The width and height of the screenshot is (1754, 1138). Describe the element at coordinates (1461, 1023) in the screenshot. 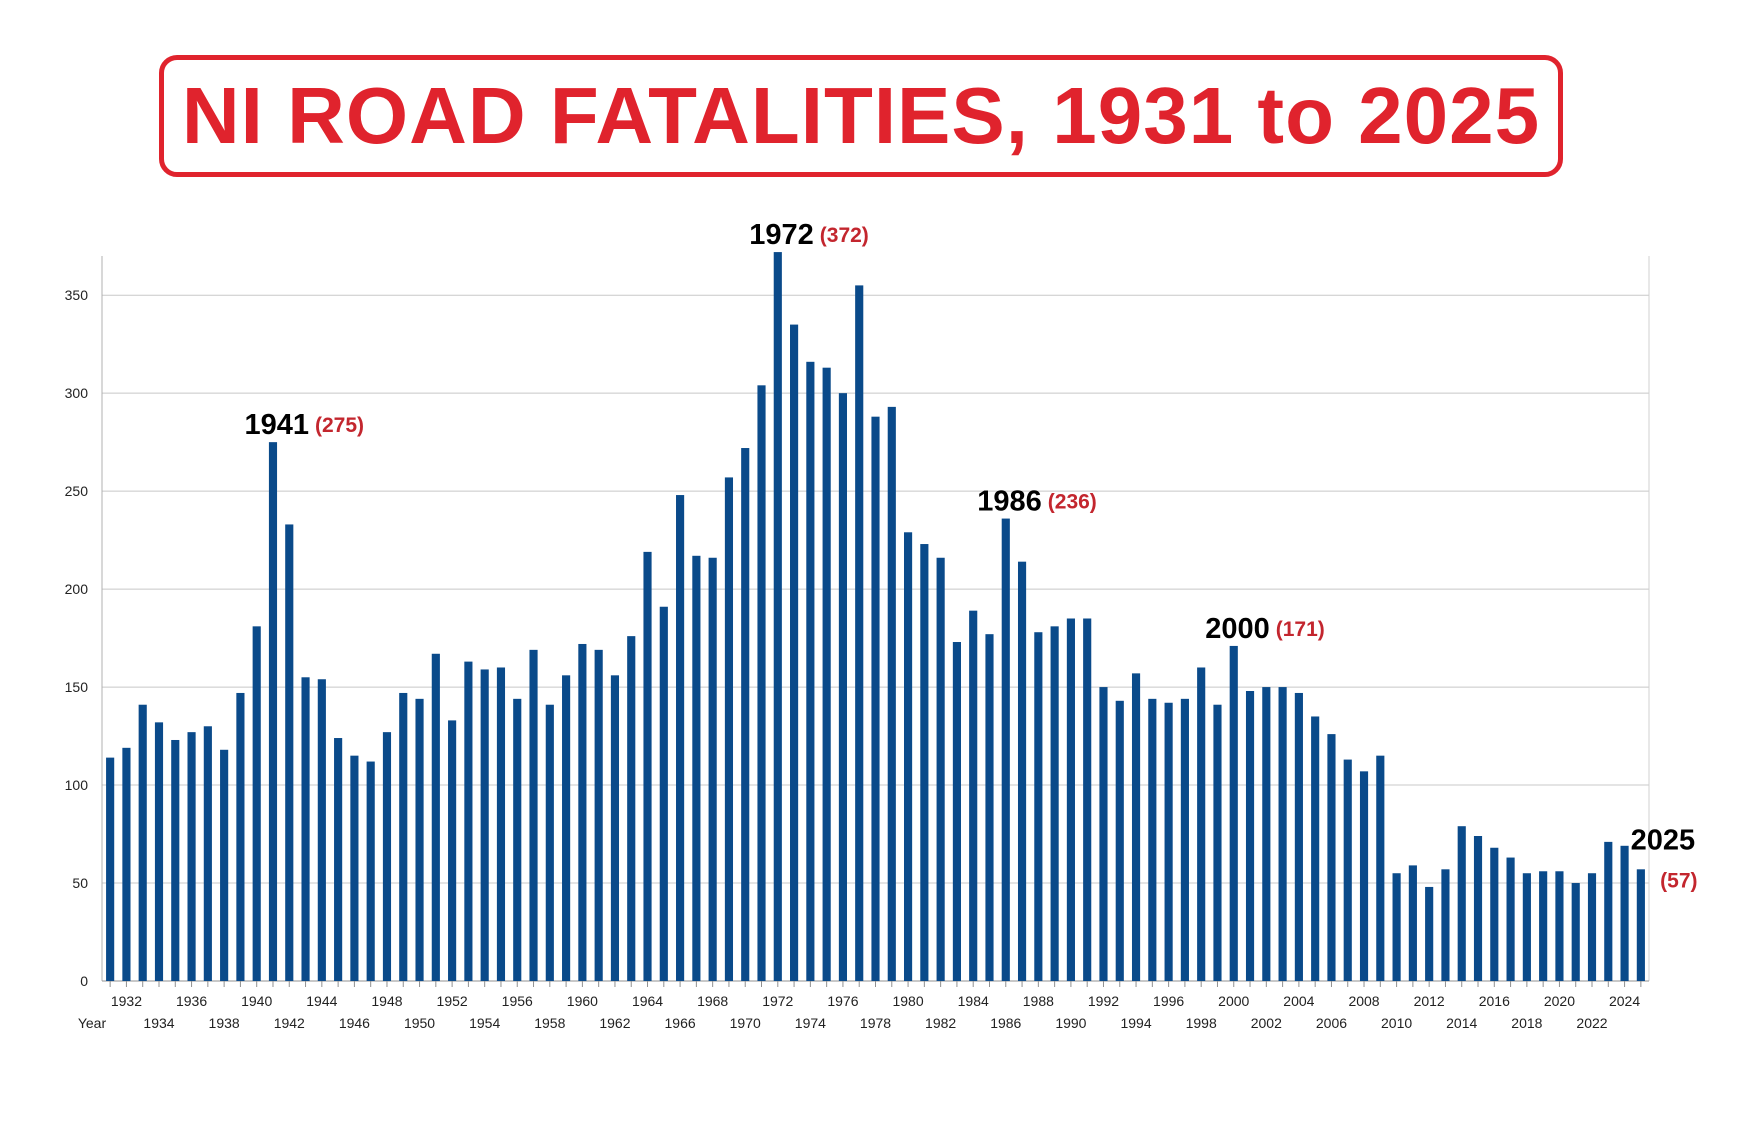

I see `x-tick-label: 2014` at that location.